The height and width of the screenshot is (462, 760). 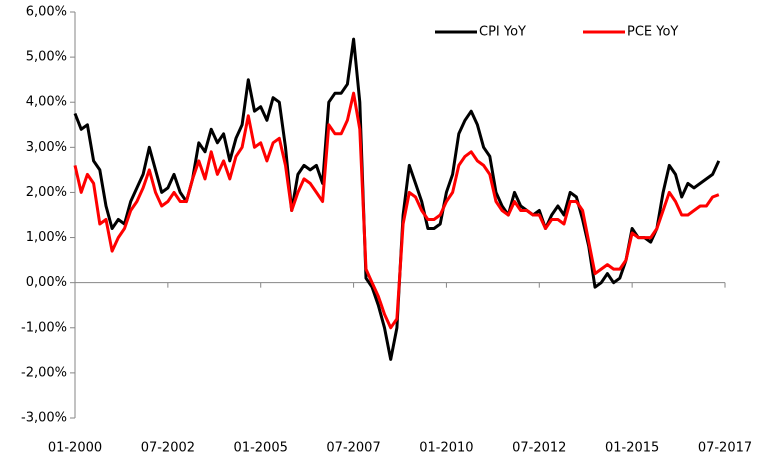 What do you see at coordinates (725, 448) in the screenshot?
I see `x-tick-label: 07-2017` at bounding box center [725, 448].